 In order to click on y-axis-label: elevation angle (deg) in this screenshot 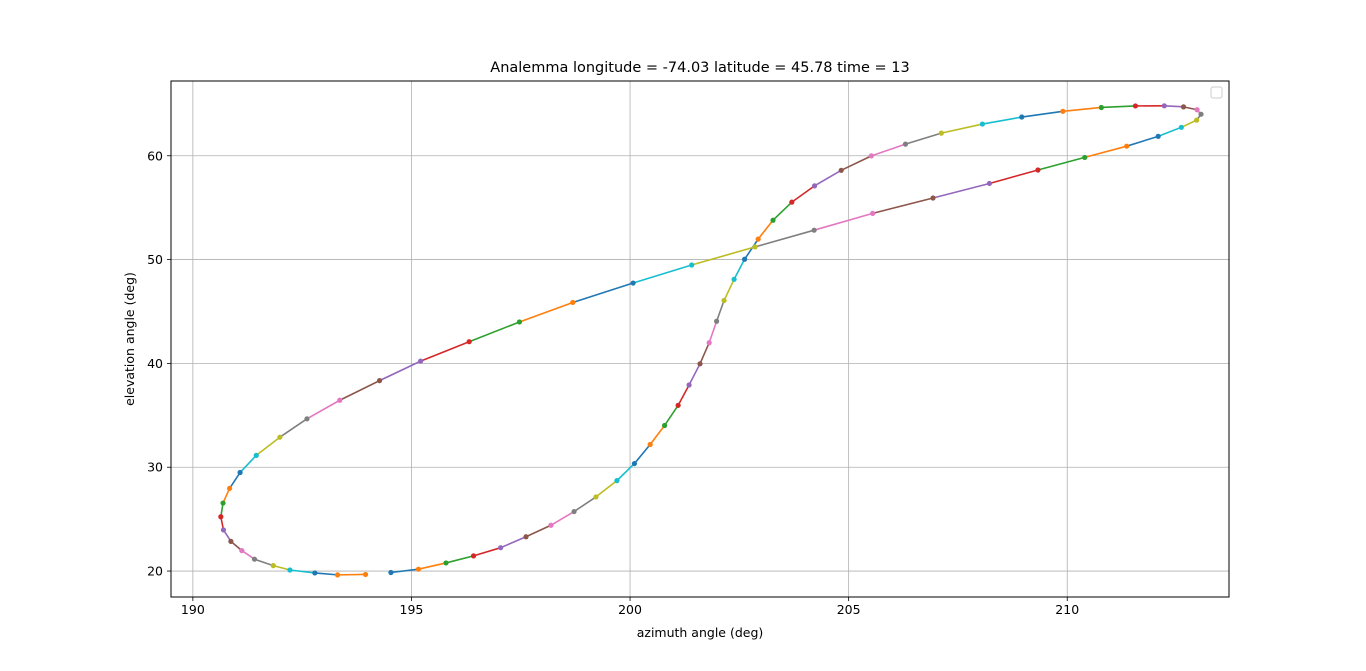, I will do `click(129, 339)`.